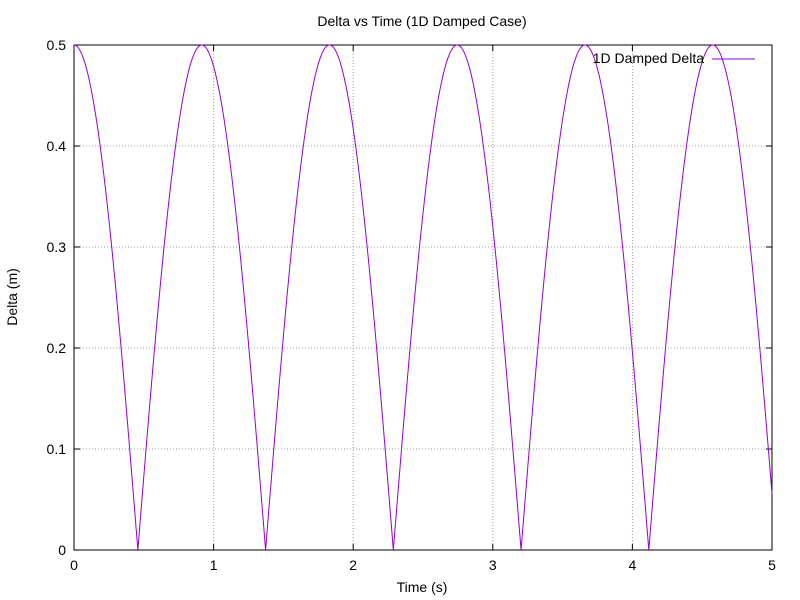  I want to click on y-tick-label: 0.1, so click(57, 449).